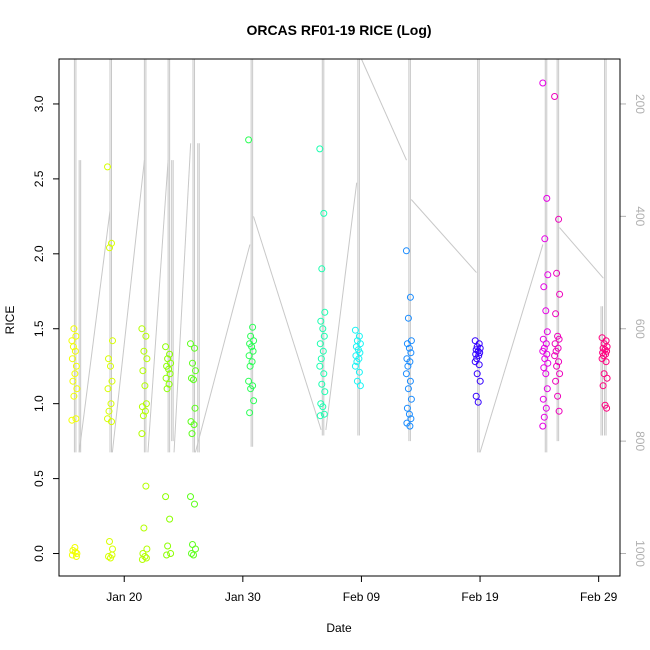  What do you see at coordinates (640, 553) in the screenshot?
I see `y2-tick-label: 1000` at bounding box center [640, 553].